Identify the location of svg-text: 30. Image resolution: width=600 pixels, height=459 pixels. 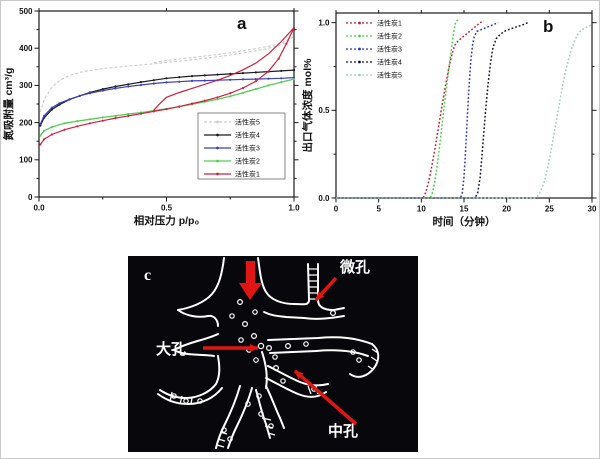
(592, 209).